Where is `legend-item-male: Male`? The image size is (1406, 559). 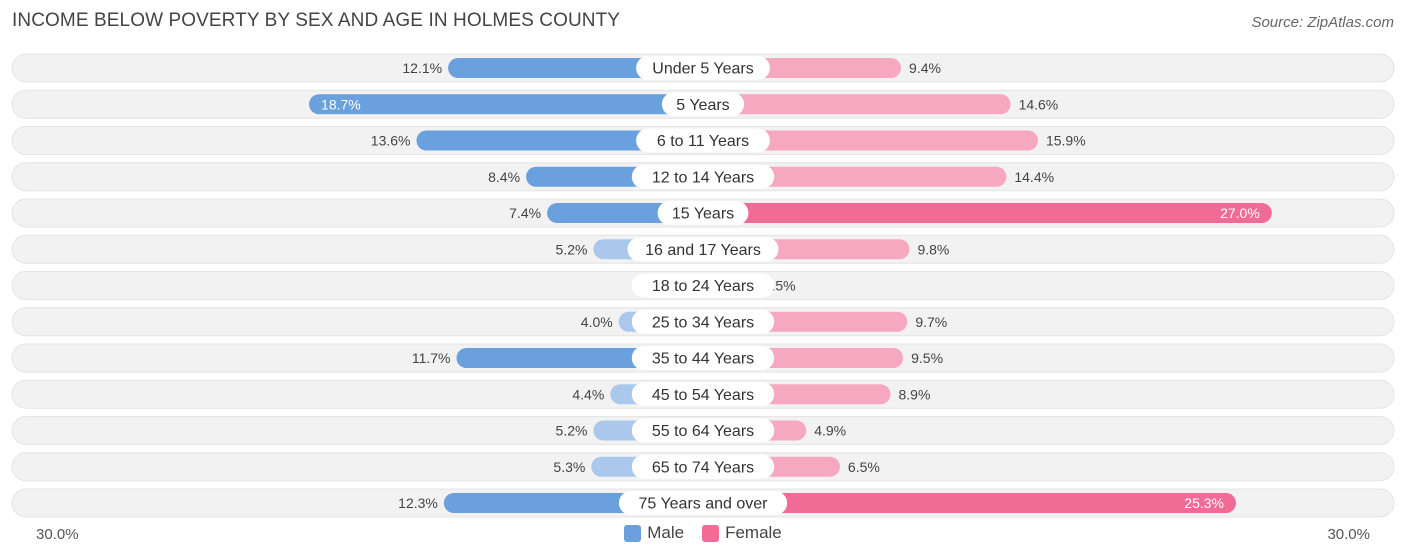 legend-item-male: Male is located at coordinates (654, 533).